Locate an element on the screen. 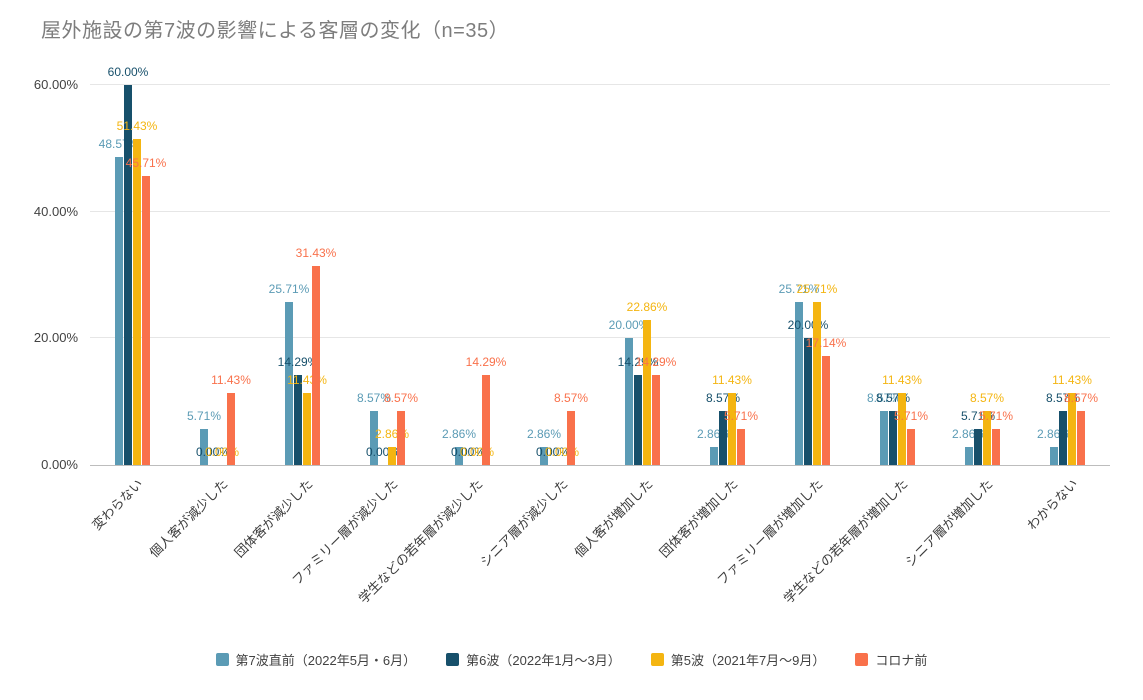  x-axis-category-label: シニア層が減少した is located at coordinates (523, 523).